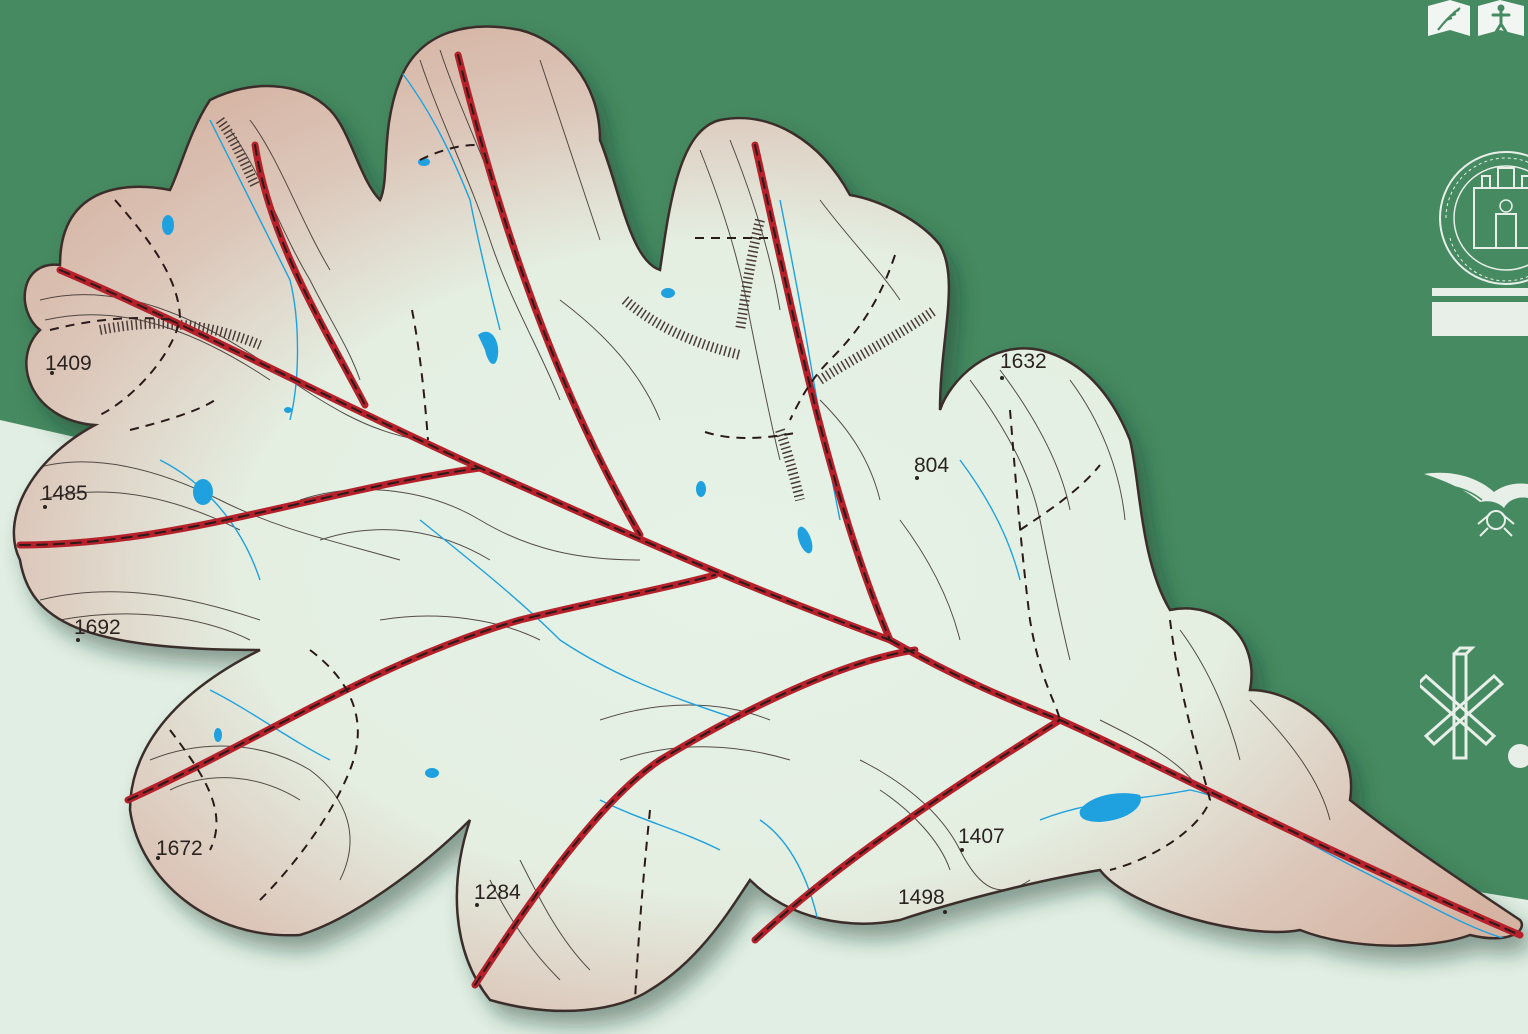 This screenshot has height=1034, width=1528. I want to click on elevation-label: 804, so click(931, 465).